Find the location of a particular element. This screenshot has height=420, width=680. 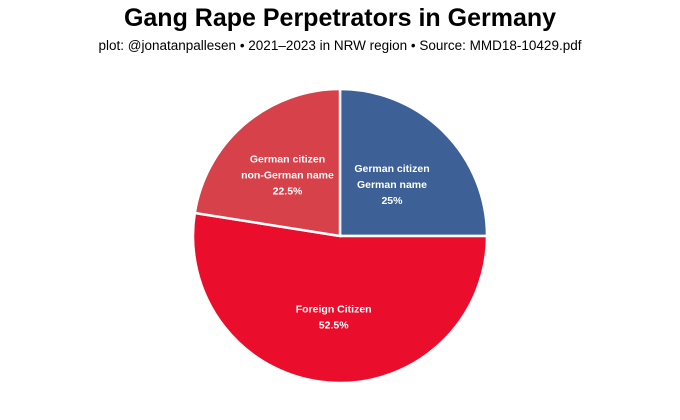

slice-label: German citizen German name 25% is located at coordinates (391, 185).